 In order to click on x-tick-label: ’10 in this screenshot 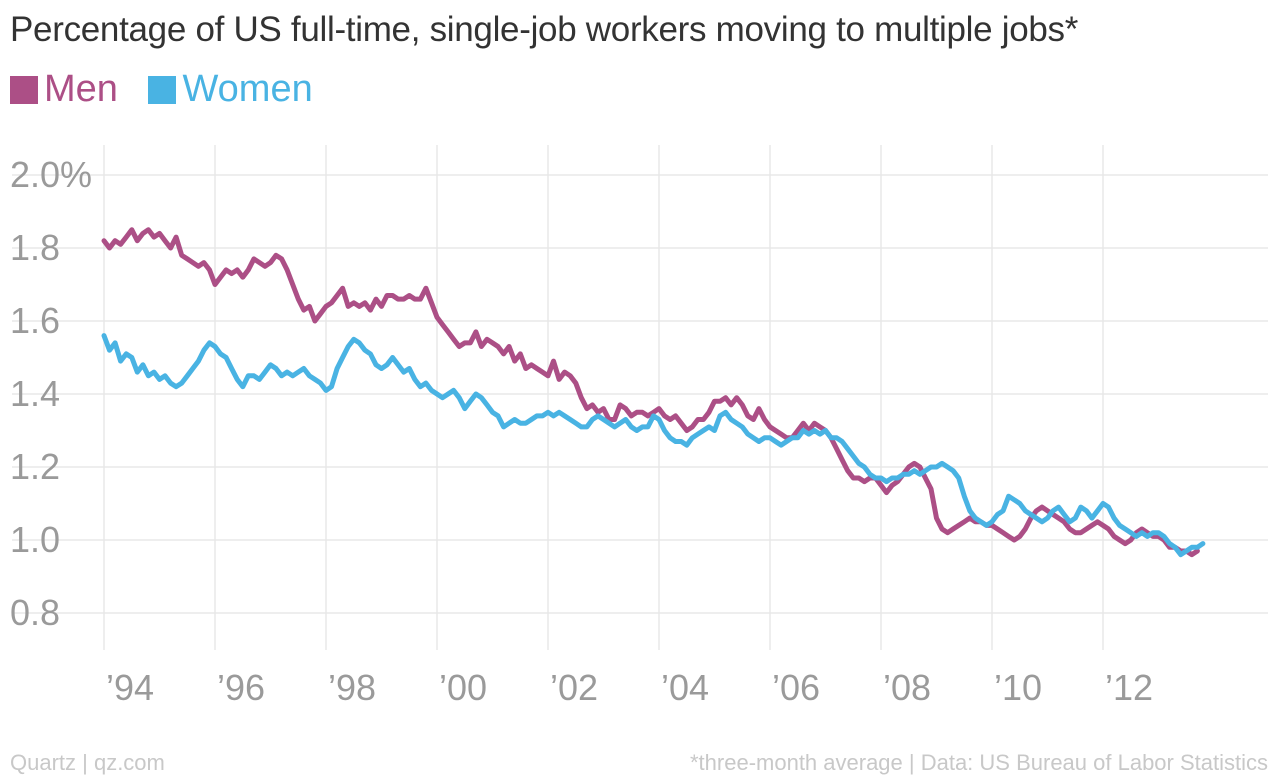, I will do `click(1018, 687)`.